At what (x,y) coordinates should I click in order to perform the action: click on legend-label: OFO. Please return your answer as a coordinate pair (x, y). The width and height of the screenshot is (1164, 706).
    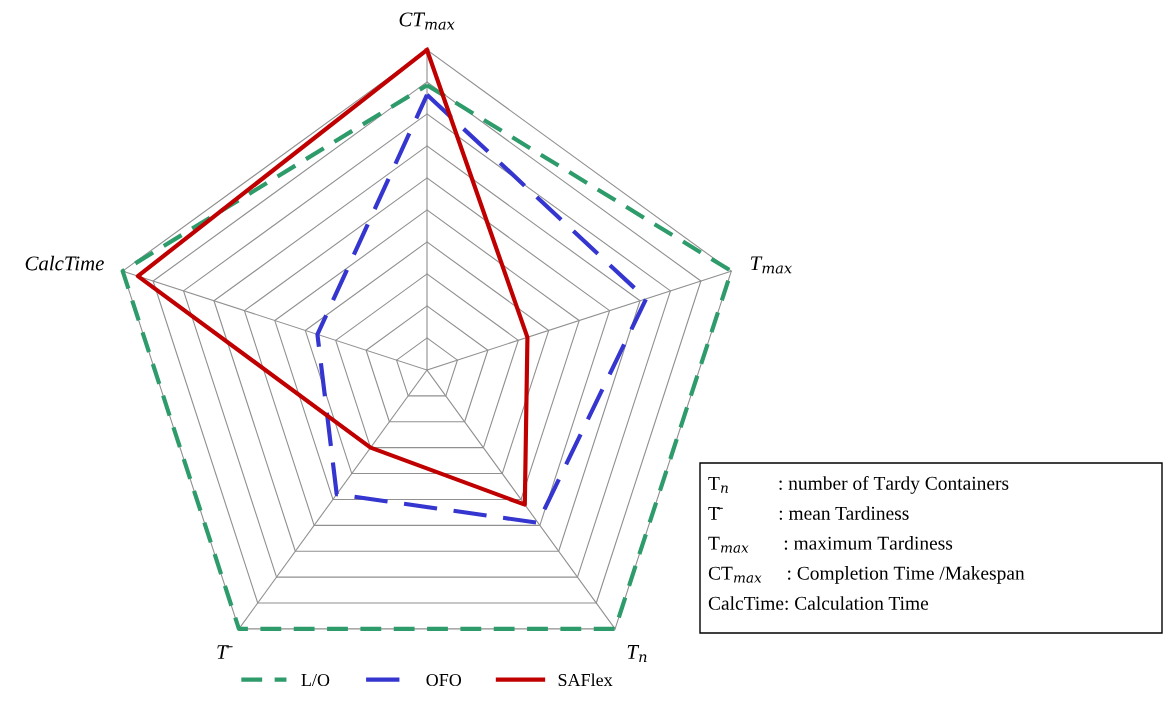
    Looking at the image, I should click on (444, 680).